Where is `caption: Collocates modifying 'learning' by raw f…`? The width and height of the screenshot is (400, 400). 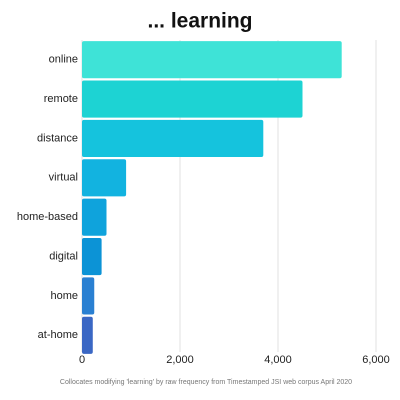
caption: Collocates modifying 'learning' by raw f… is located at coordinates (206, 382).